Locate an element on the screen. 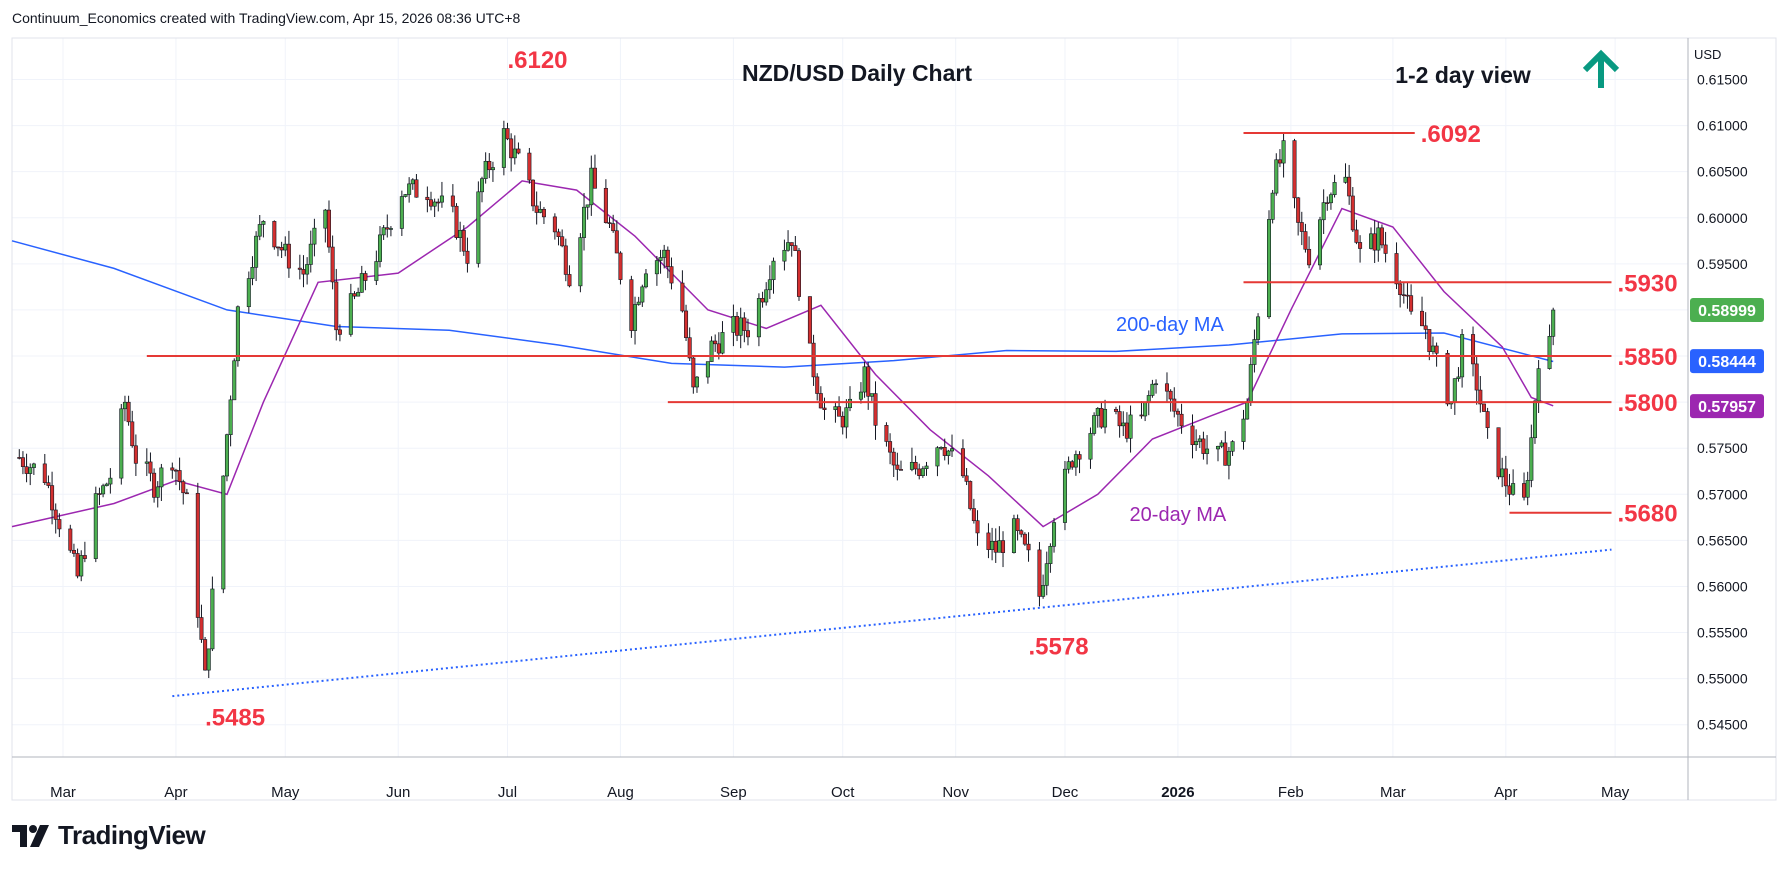 This screenshot has height=871, width=1778. y-tick-label: 0.59500 is located at coordinates (1722, 264).